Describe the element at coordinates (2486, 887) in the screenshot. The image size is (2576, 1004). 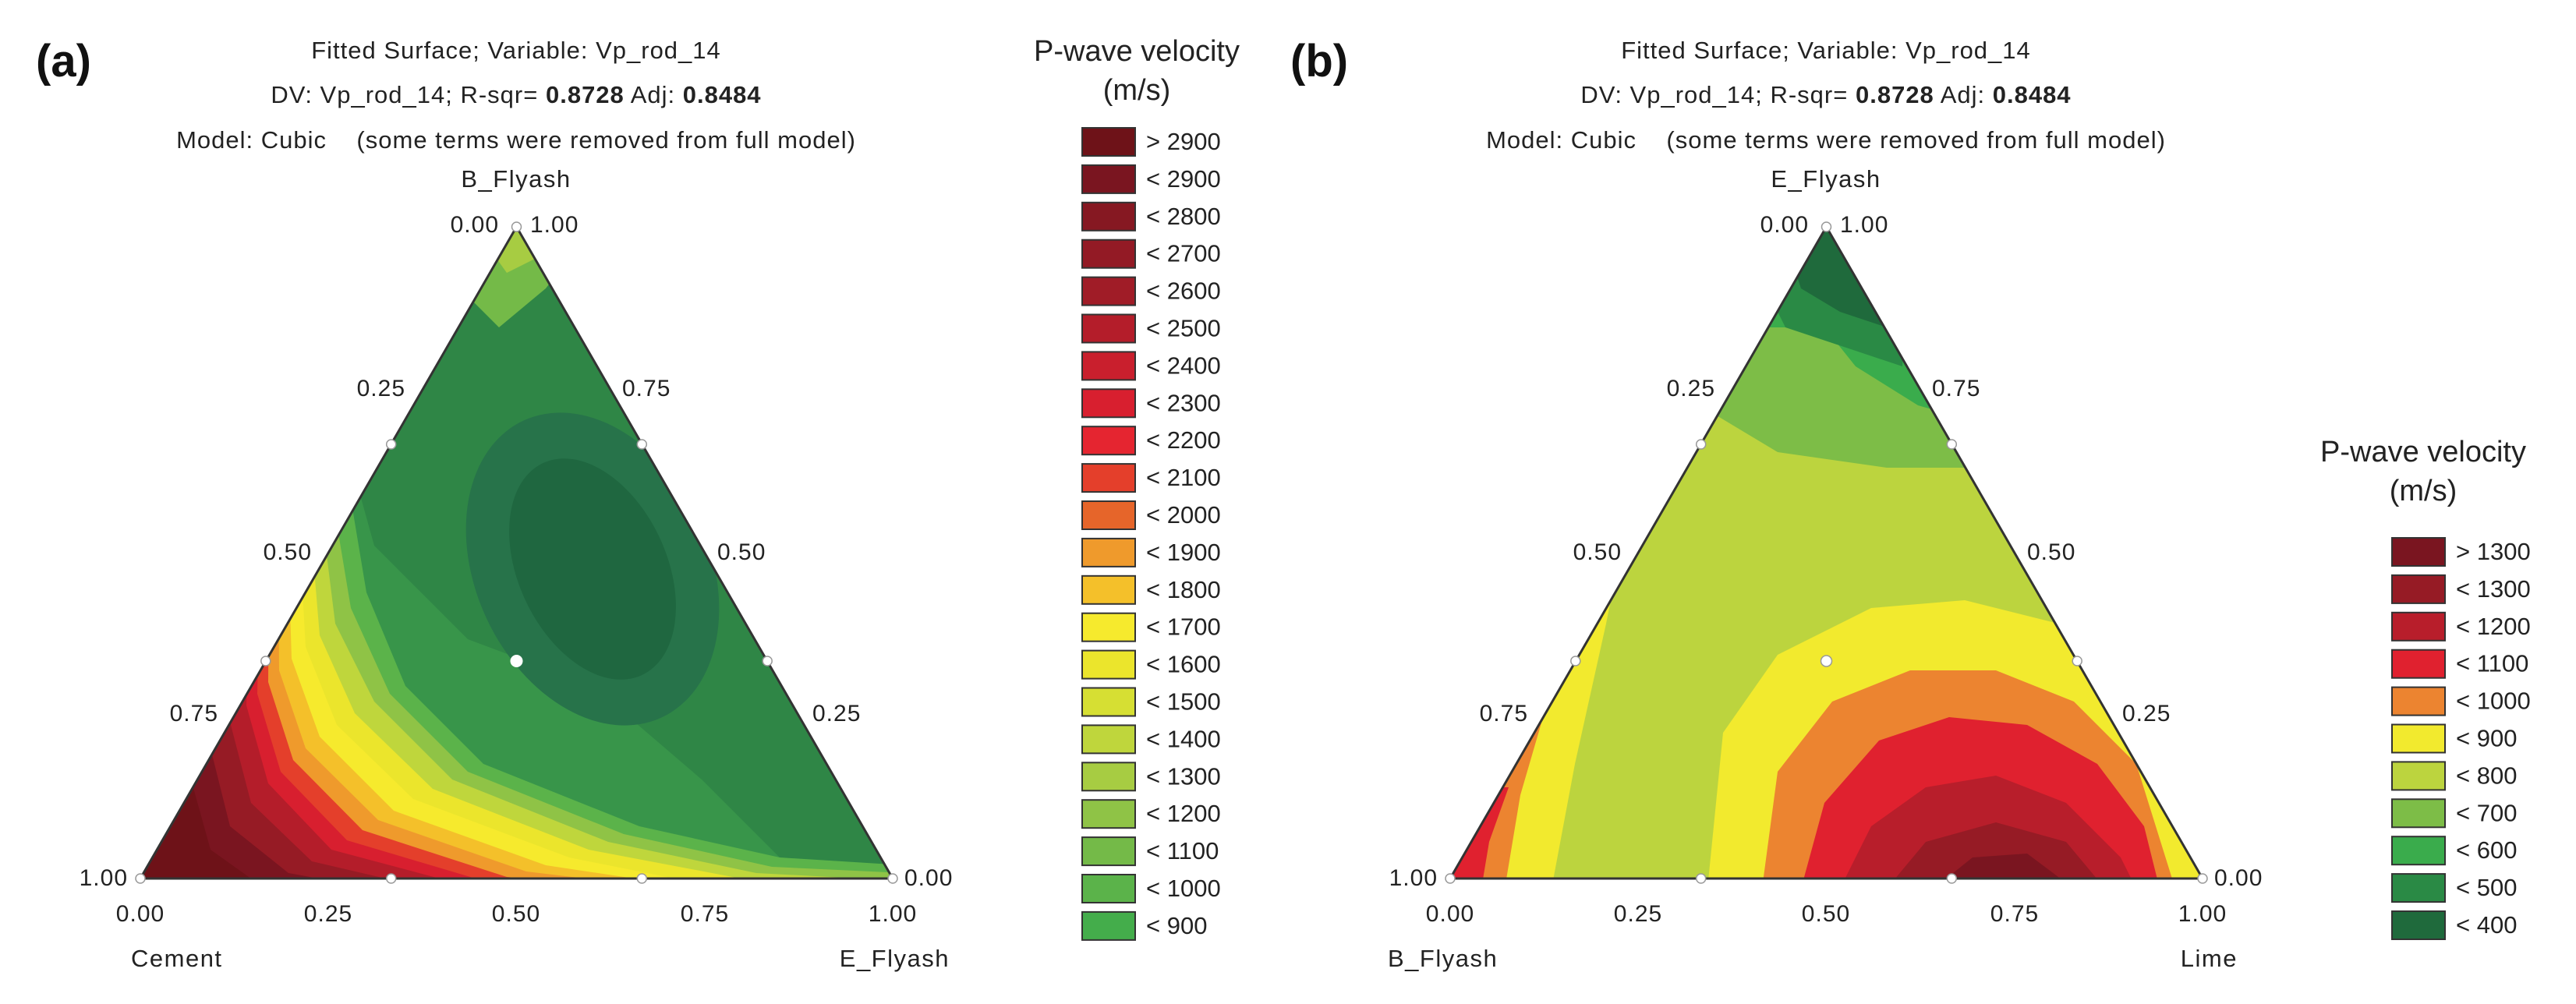
I see `panel-b-legend-label: < 500` at that location.